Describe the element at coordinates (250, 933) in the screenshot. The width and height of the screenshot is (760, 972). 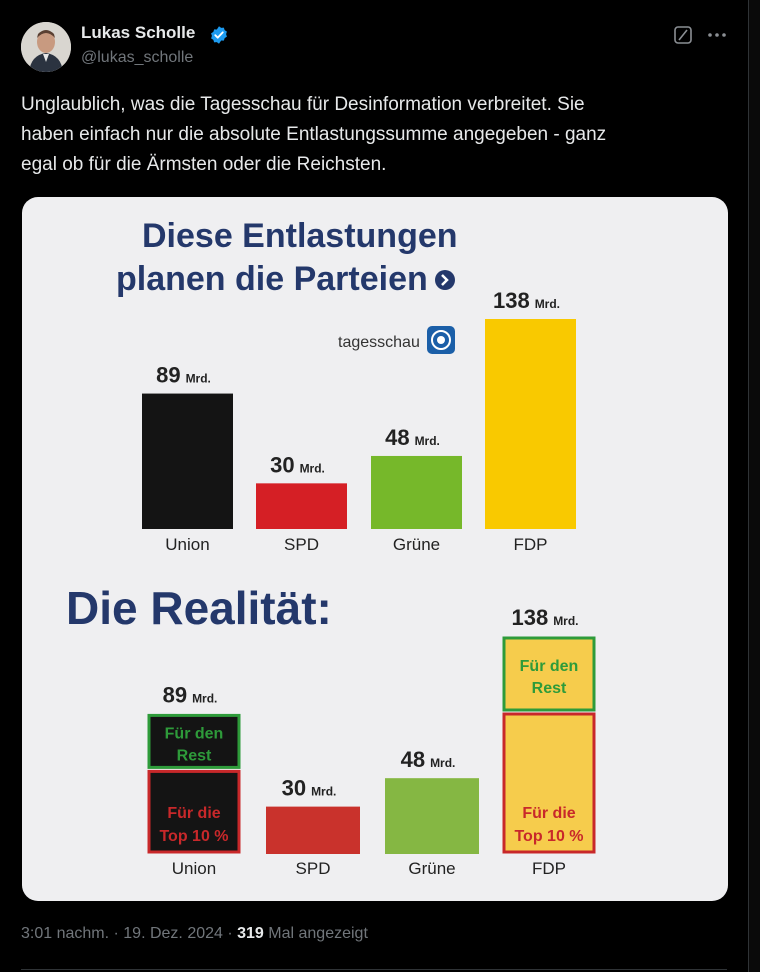
I see `view-count: 319` at that location.